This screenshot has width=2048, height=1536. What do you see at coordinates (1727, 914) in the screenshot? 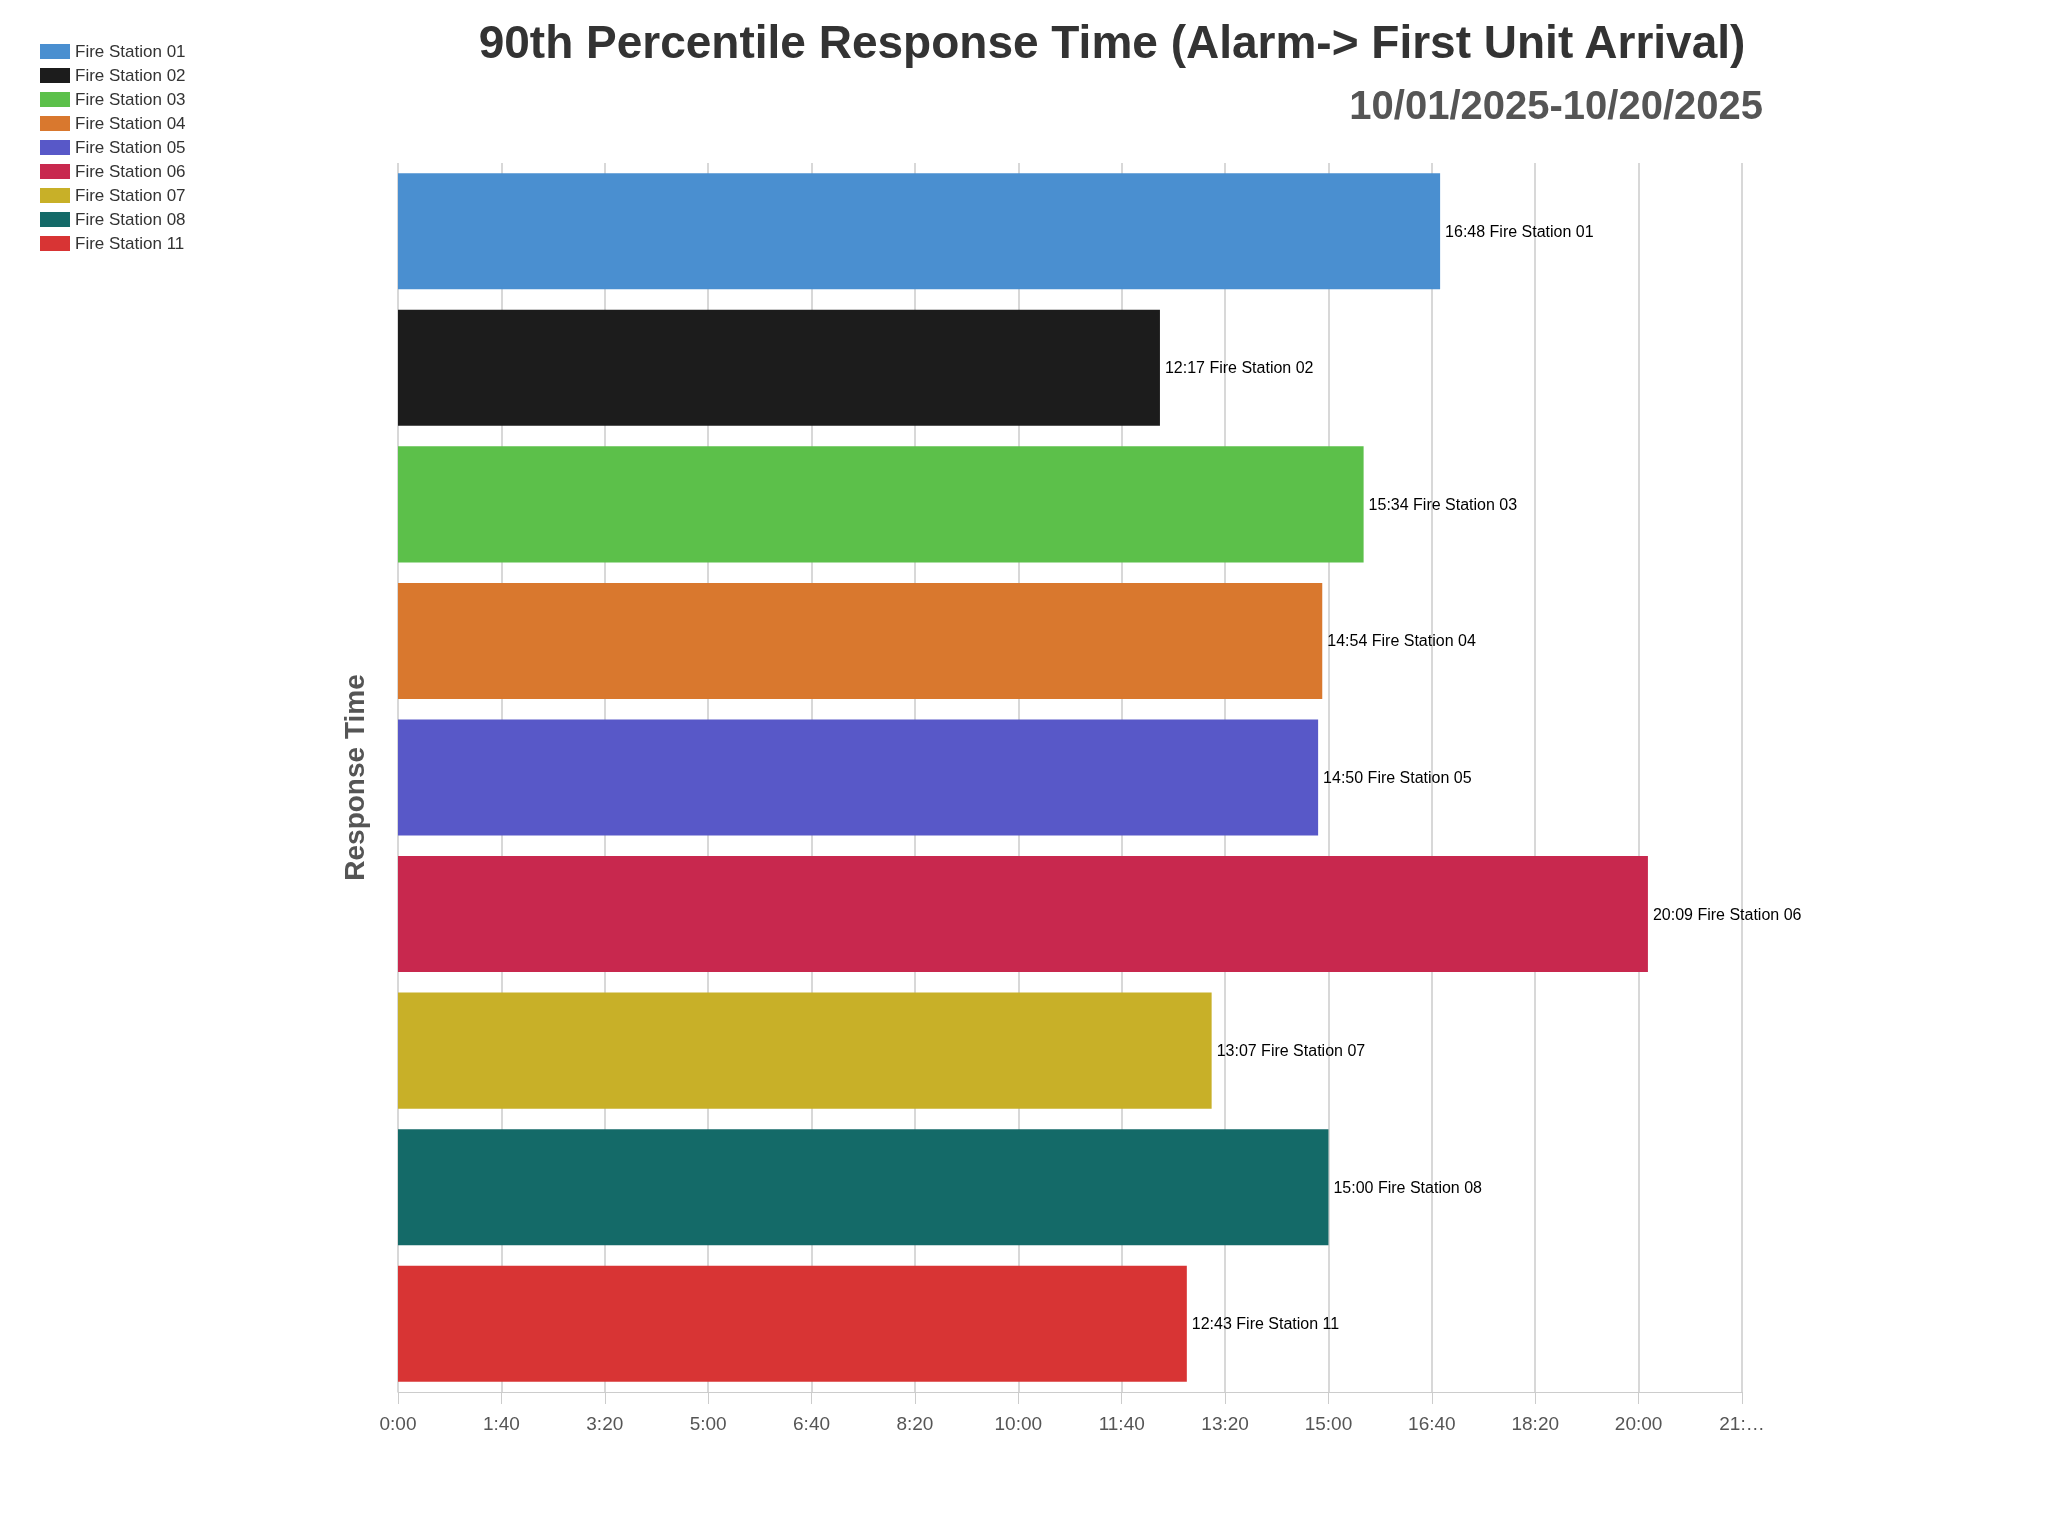
I see `data-label: 20:09 Fire Station 06` at bounding box center [1727, 914].